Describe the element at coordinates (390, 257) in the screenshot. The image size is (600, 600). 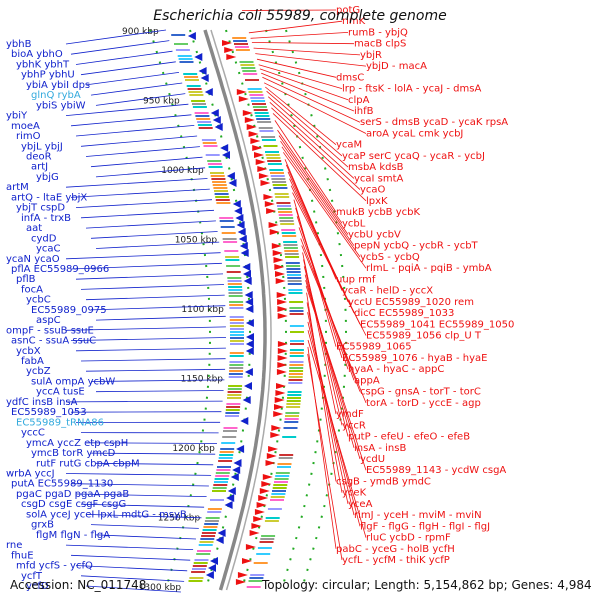
I see `forward-gene-label: ycbS - ycbQ` at that location.